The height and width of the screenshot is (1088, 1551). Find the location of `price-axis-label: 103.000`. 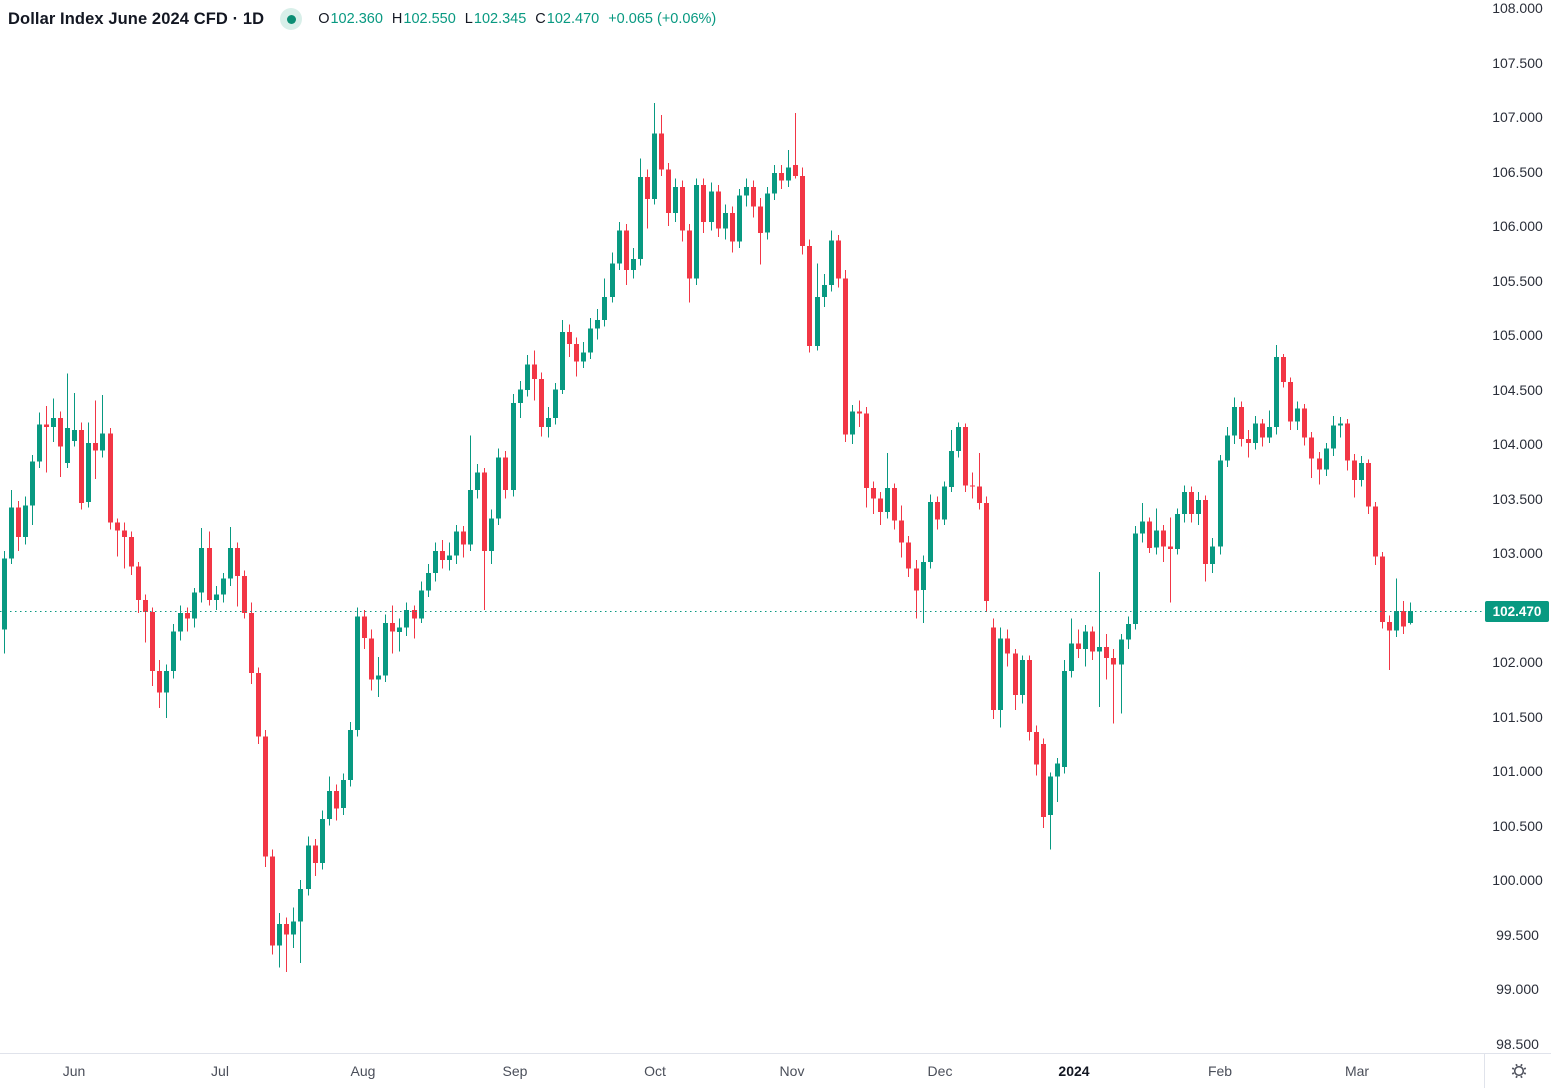

price-axis-label: 103.000 is located at coordinates (1517, 553).